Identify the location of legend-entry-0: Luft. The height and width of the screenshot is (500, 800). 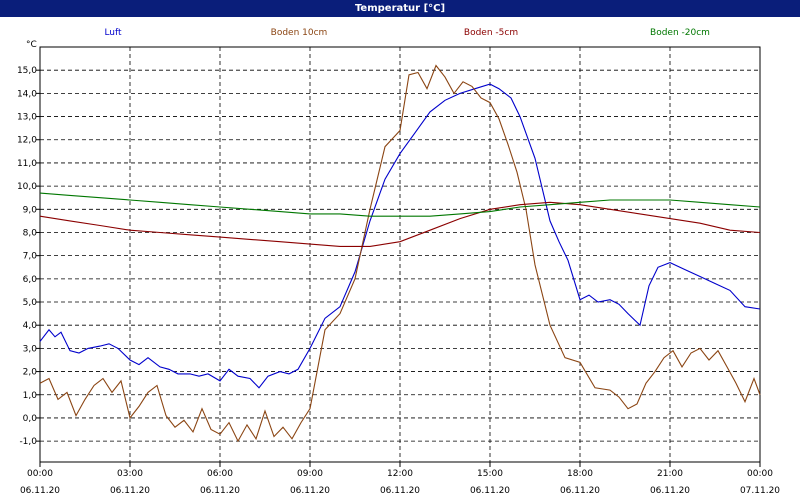
(113, 33).